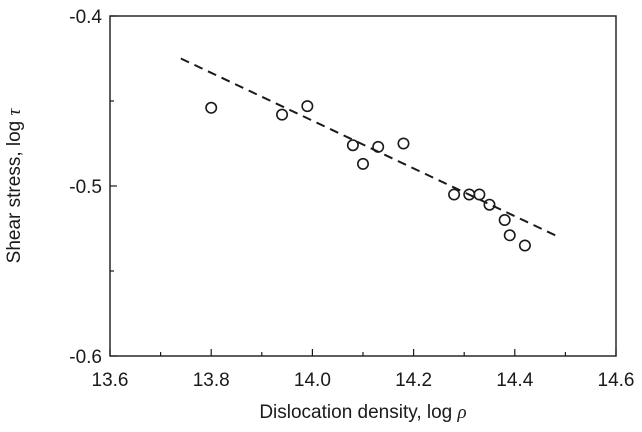  I want to click on x-tick-label: 14.4, so click(514, 380).